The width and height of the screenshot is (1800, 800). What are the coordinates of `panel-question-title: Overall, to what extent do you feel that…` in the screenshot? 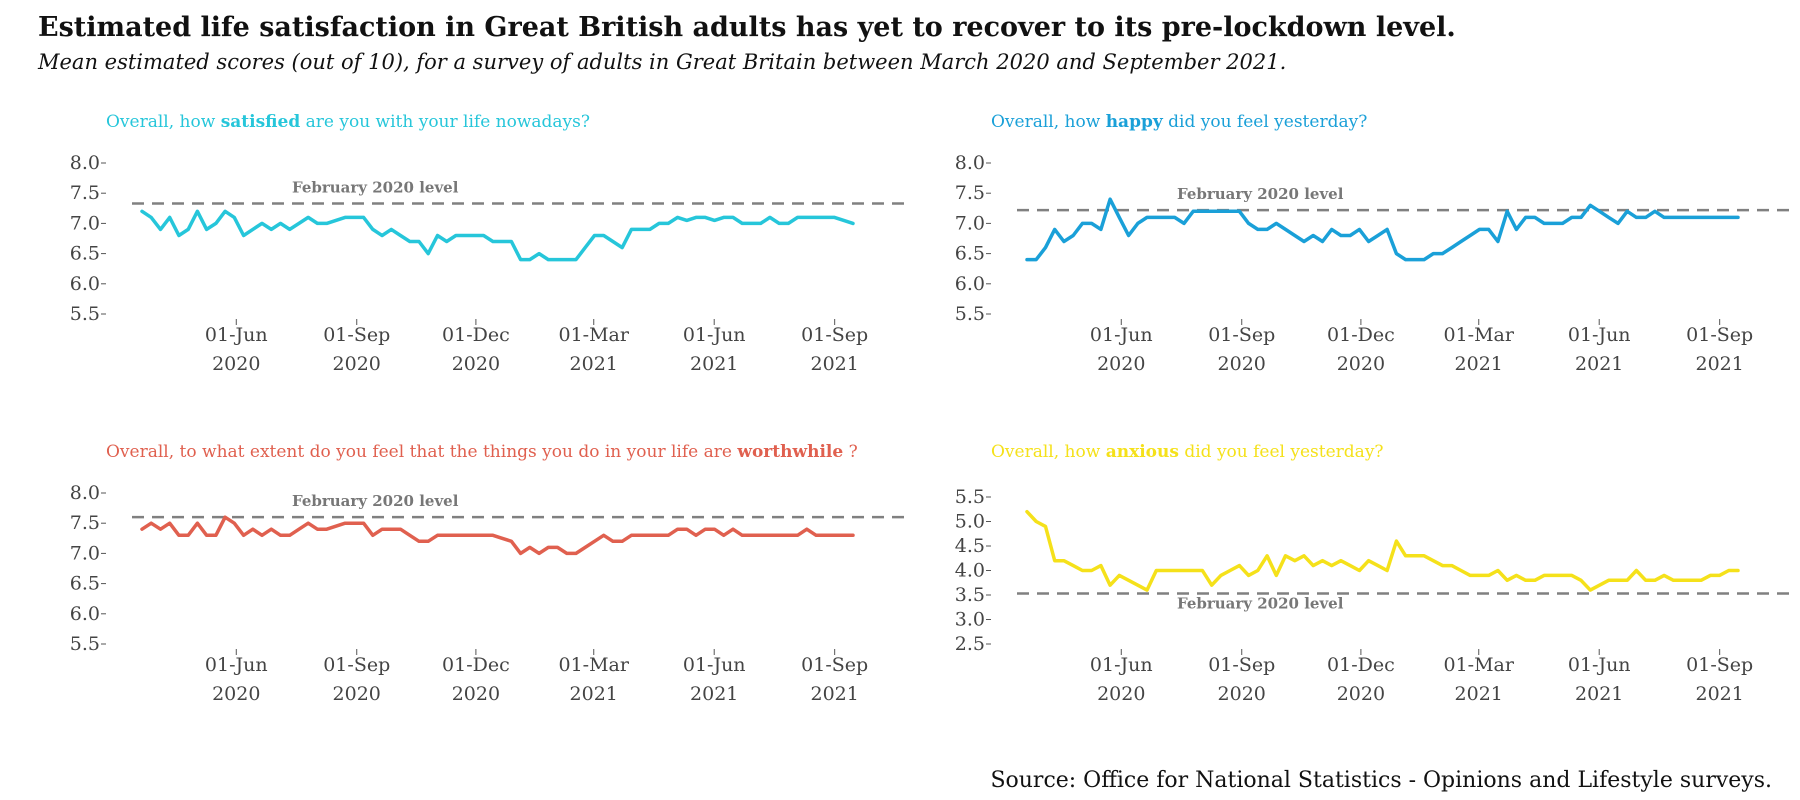 It's located at (482, 452).